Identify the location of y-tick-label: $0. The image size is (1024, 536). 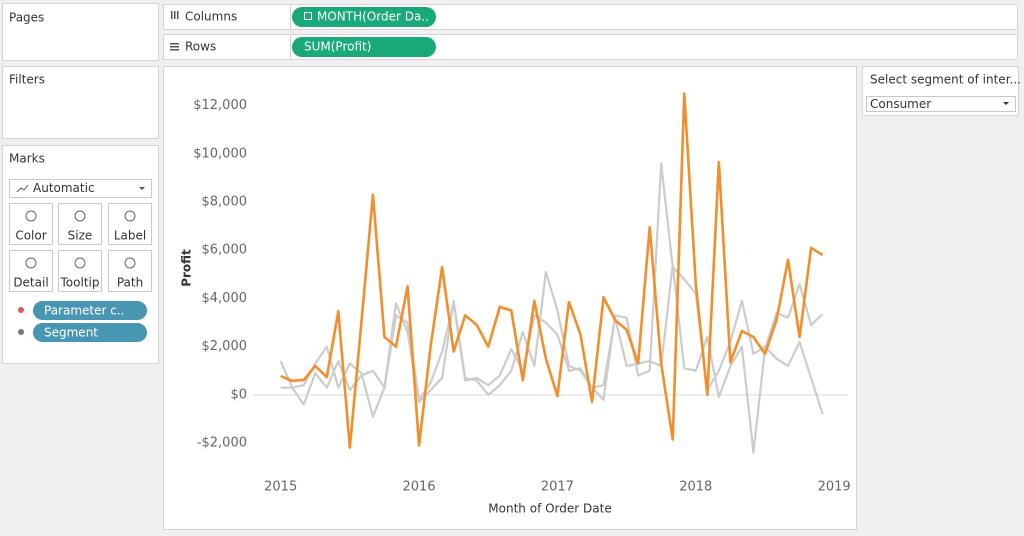
(238, 394).